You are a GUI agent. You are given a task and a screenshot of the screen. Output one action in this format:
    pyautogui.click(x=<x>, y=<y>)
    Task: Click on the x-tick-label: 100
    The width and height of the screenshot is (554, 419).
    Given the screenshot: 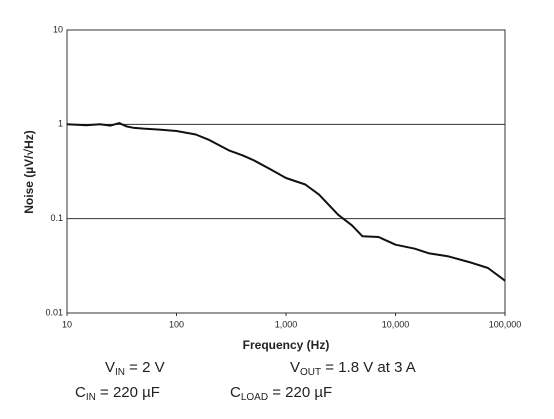 What is the action you would take?
    pyautogui.click(x=176, y=324)
    